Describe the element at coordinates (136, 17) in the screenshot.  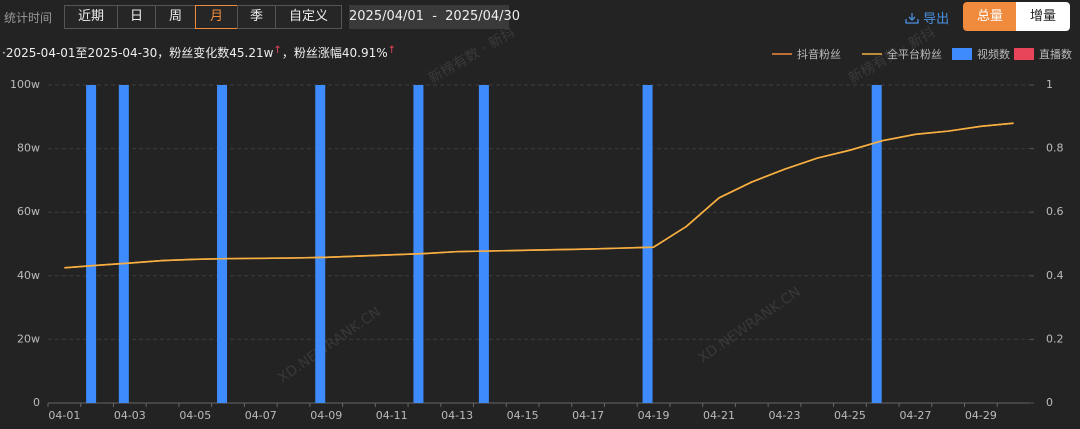
I see `toggle-button: 日` at that location.